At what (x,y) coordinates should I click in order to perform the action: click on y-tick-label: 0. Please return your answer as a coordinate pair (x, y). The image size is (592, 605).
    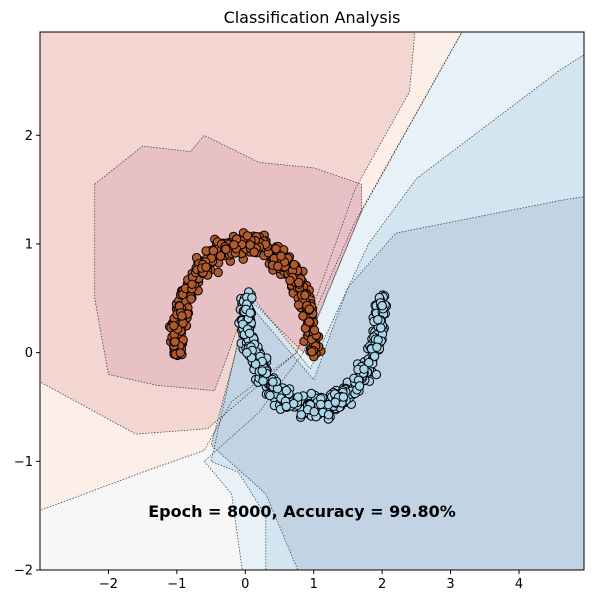
    Looking at the image, I should click on (29, 353).